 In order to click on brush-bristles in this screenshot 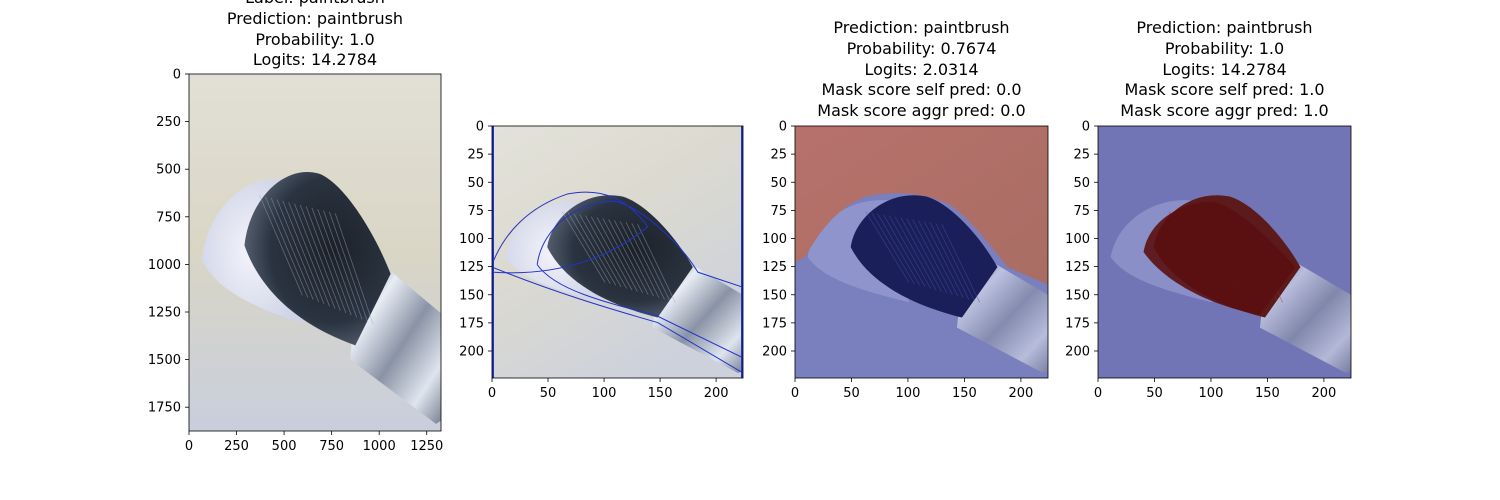, I will do `click(620, 256)`.